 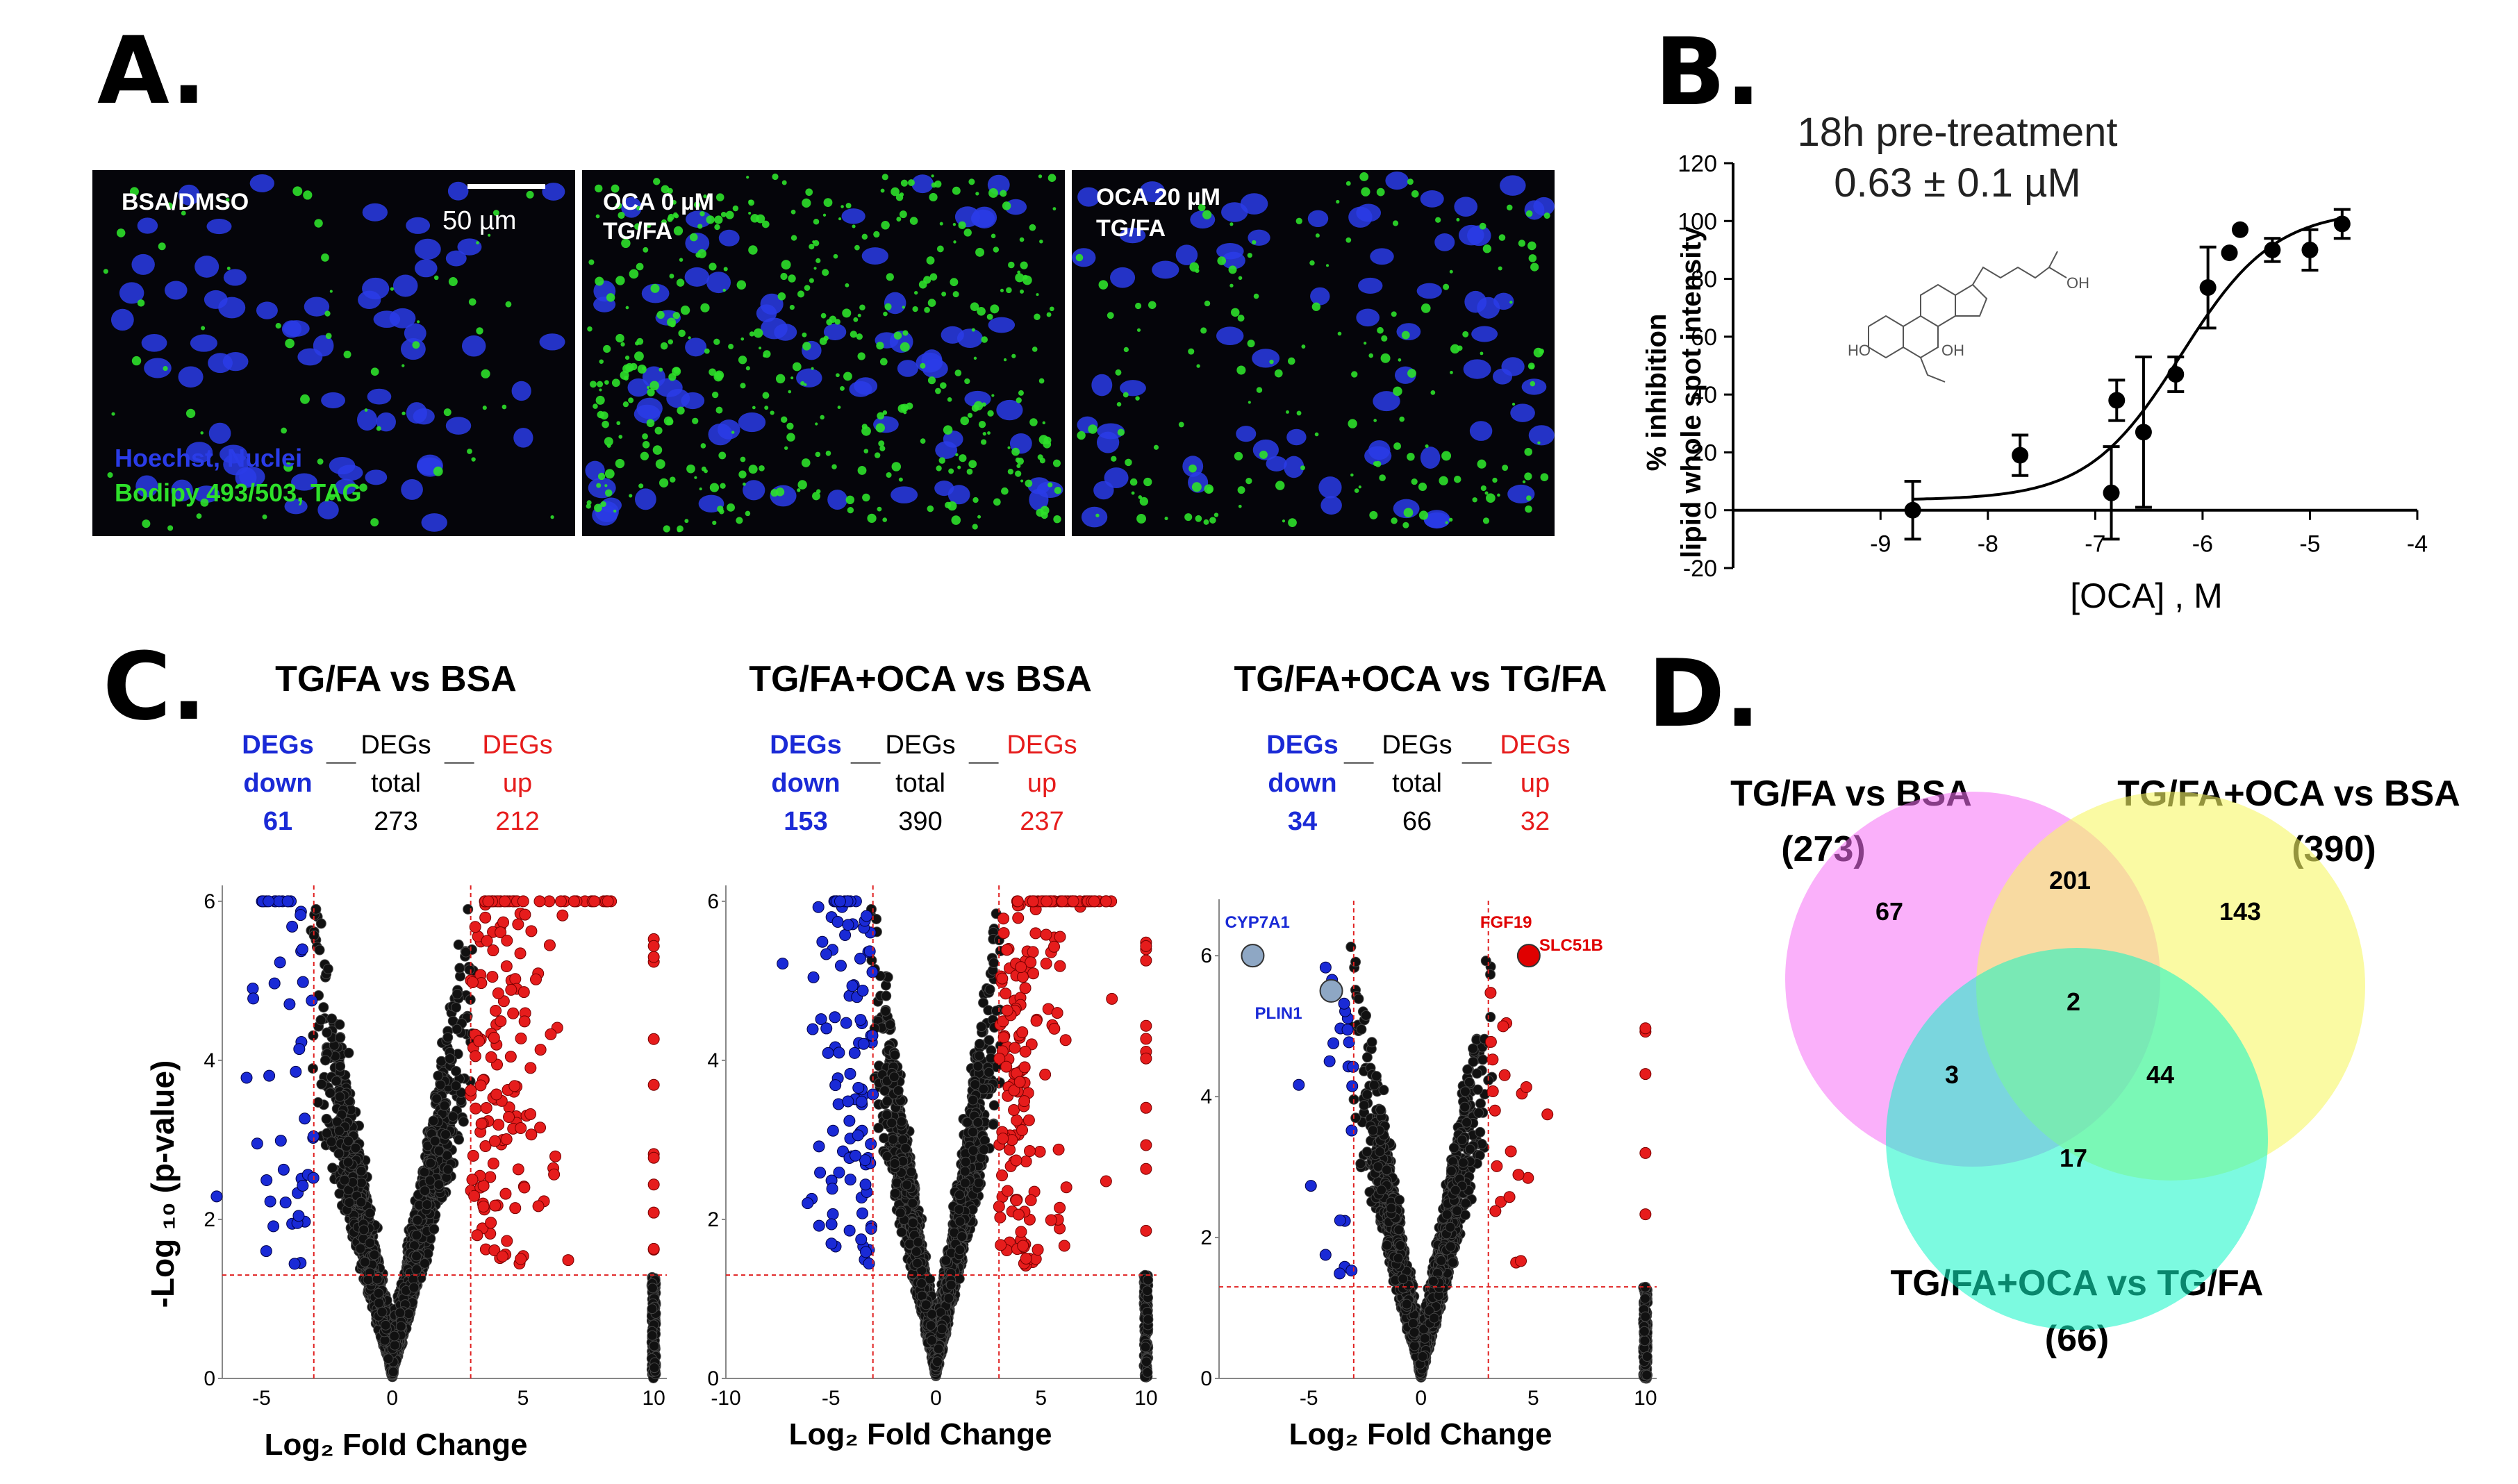 What do you see at coordinates (2417, 544) in the screenshot?
I see `chart-b-x-tick-label: -4` at bounding box center [2417, 544].